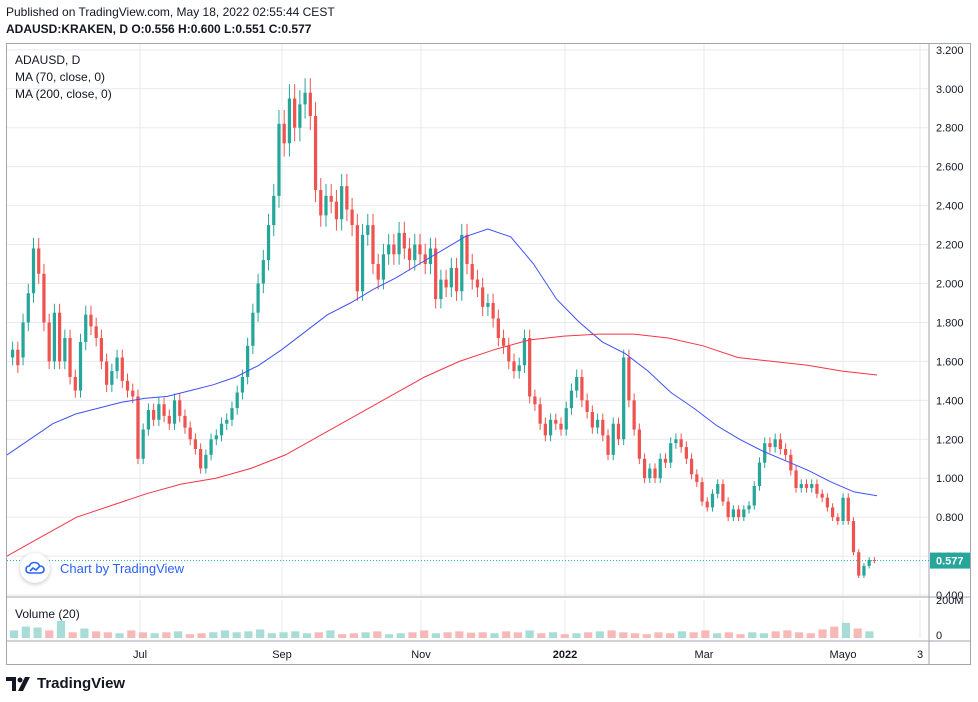  I want to click on y-tick-label: 1.600, so click(950, 362).